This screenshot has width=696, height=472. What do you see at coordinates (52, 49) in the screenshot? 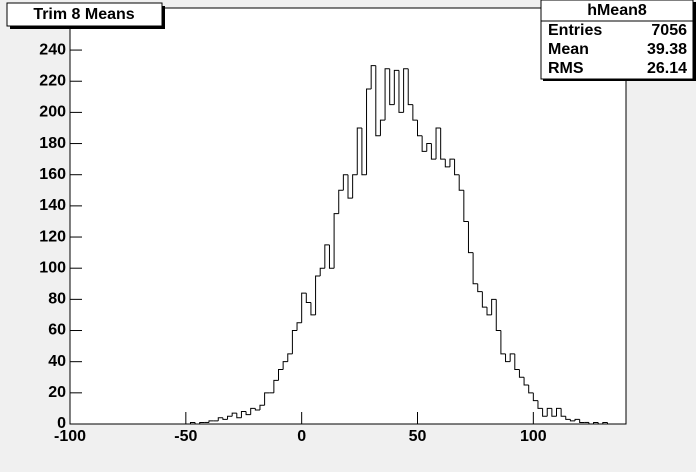
I see `y-tick-label: 240` at bounding box center [52, 49].